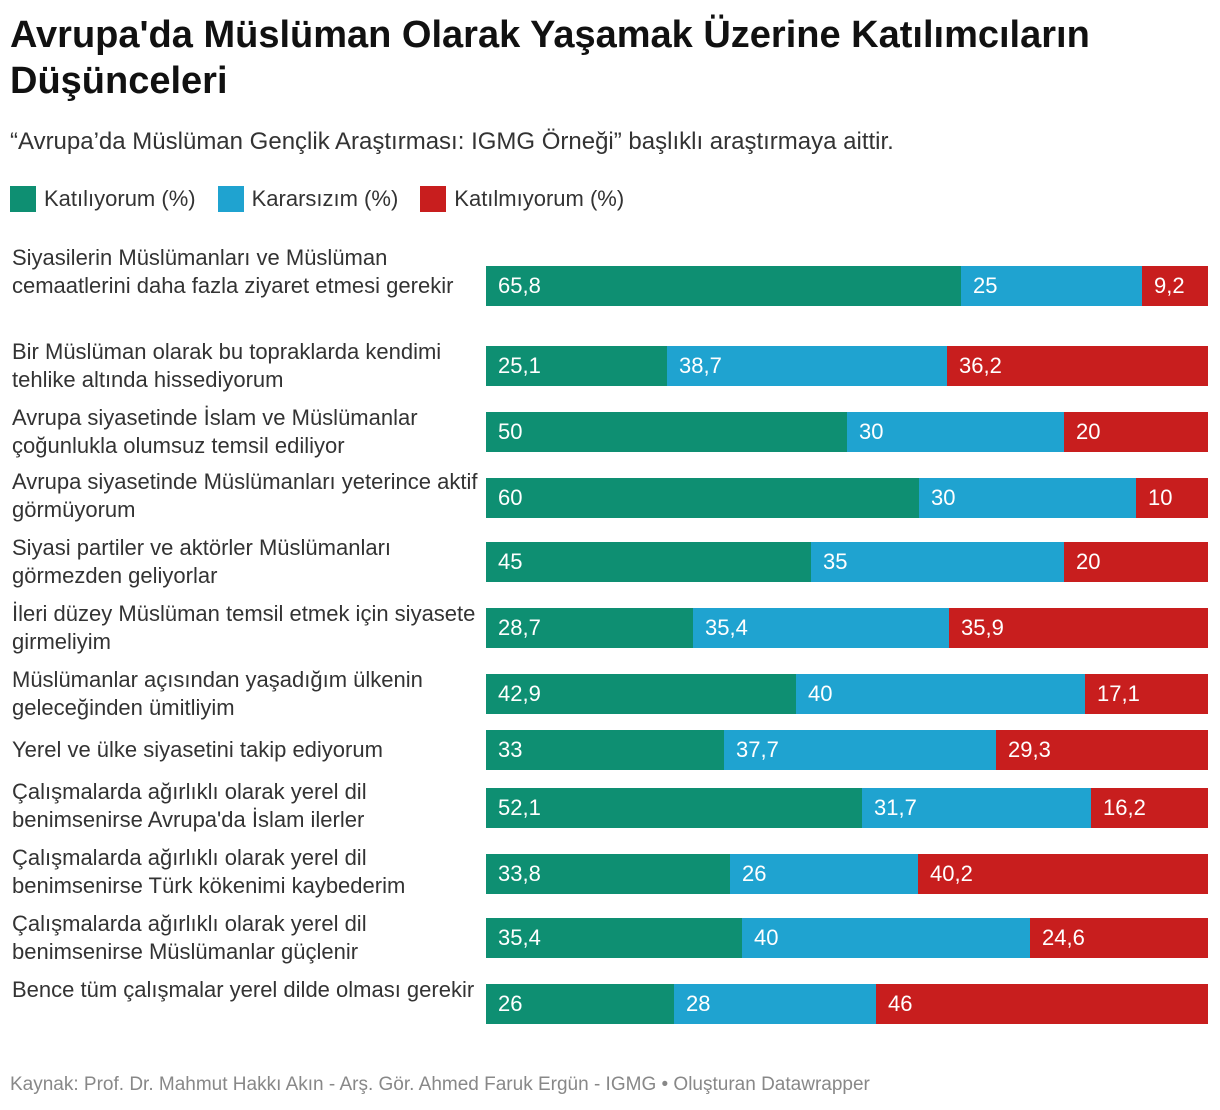 The width and height of the screenshot is (1220, 1110). I want to click on bar-row: 65,8 25 9,2, so click(847, 286).